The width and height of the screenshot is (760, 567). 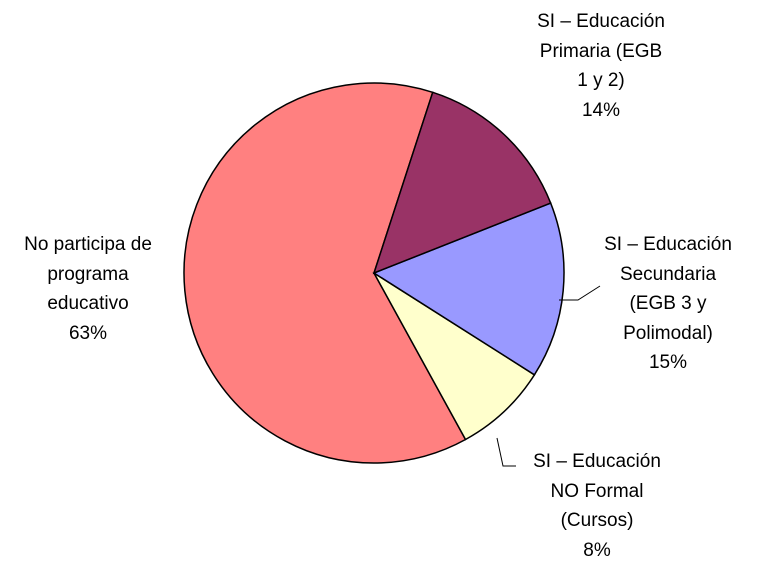 I want to click on slice-value: 14%, so click(x=601, y=110).